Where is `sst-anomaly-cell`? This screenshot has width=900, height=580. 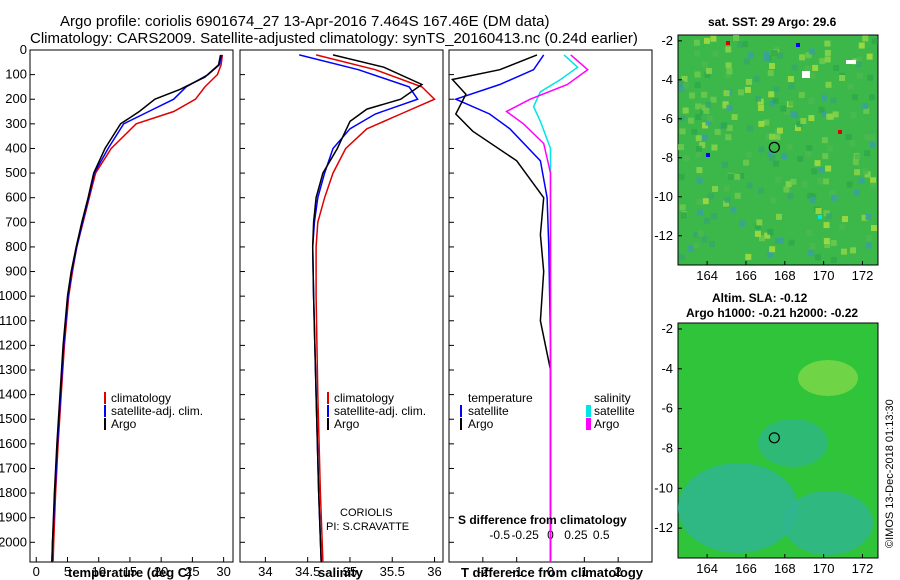
sst-anomaly-cell is located at coordinates (820, 217).